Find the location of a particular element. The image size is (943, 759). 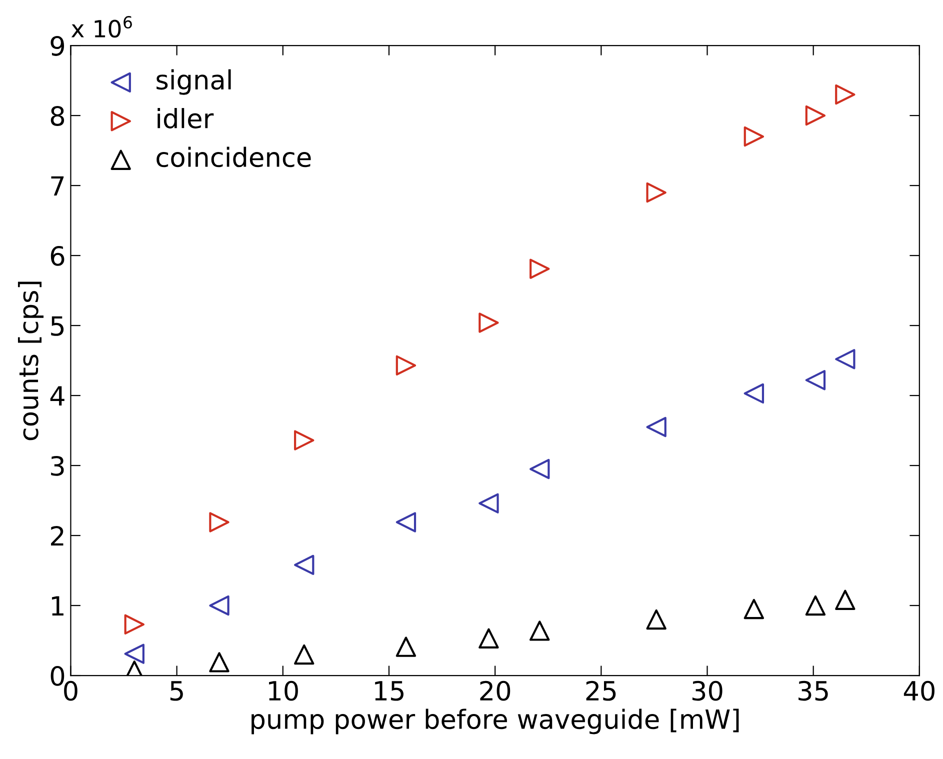

x-tick-label: 5 is located at coordinates (176, 691).